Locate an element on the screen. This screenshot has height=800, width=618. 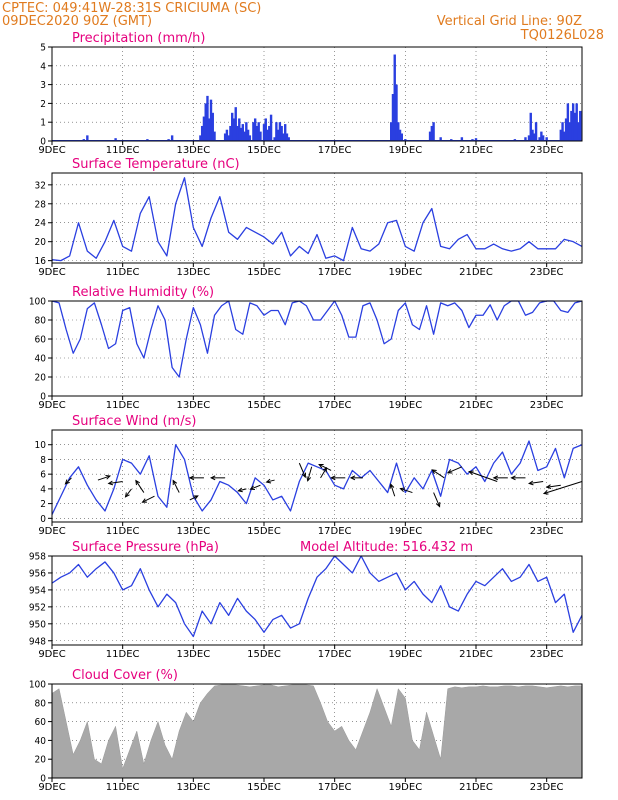
y-tick-label: 40 is located at coordinates (41, 359).